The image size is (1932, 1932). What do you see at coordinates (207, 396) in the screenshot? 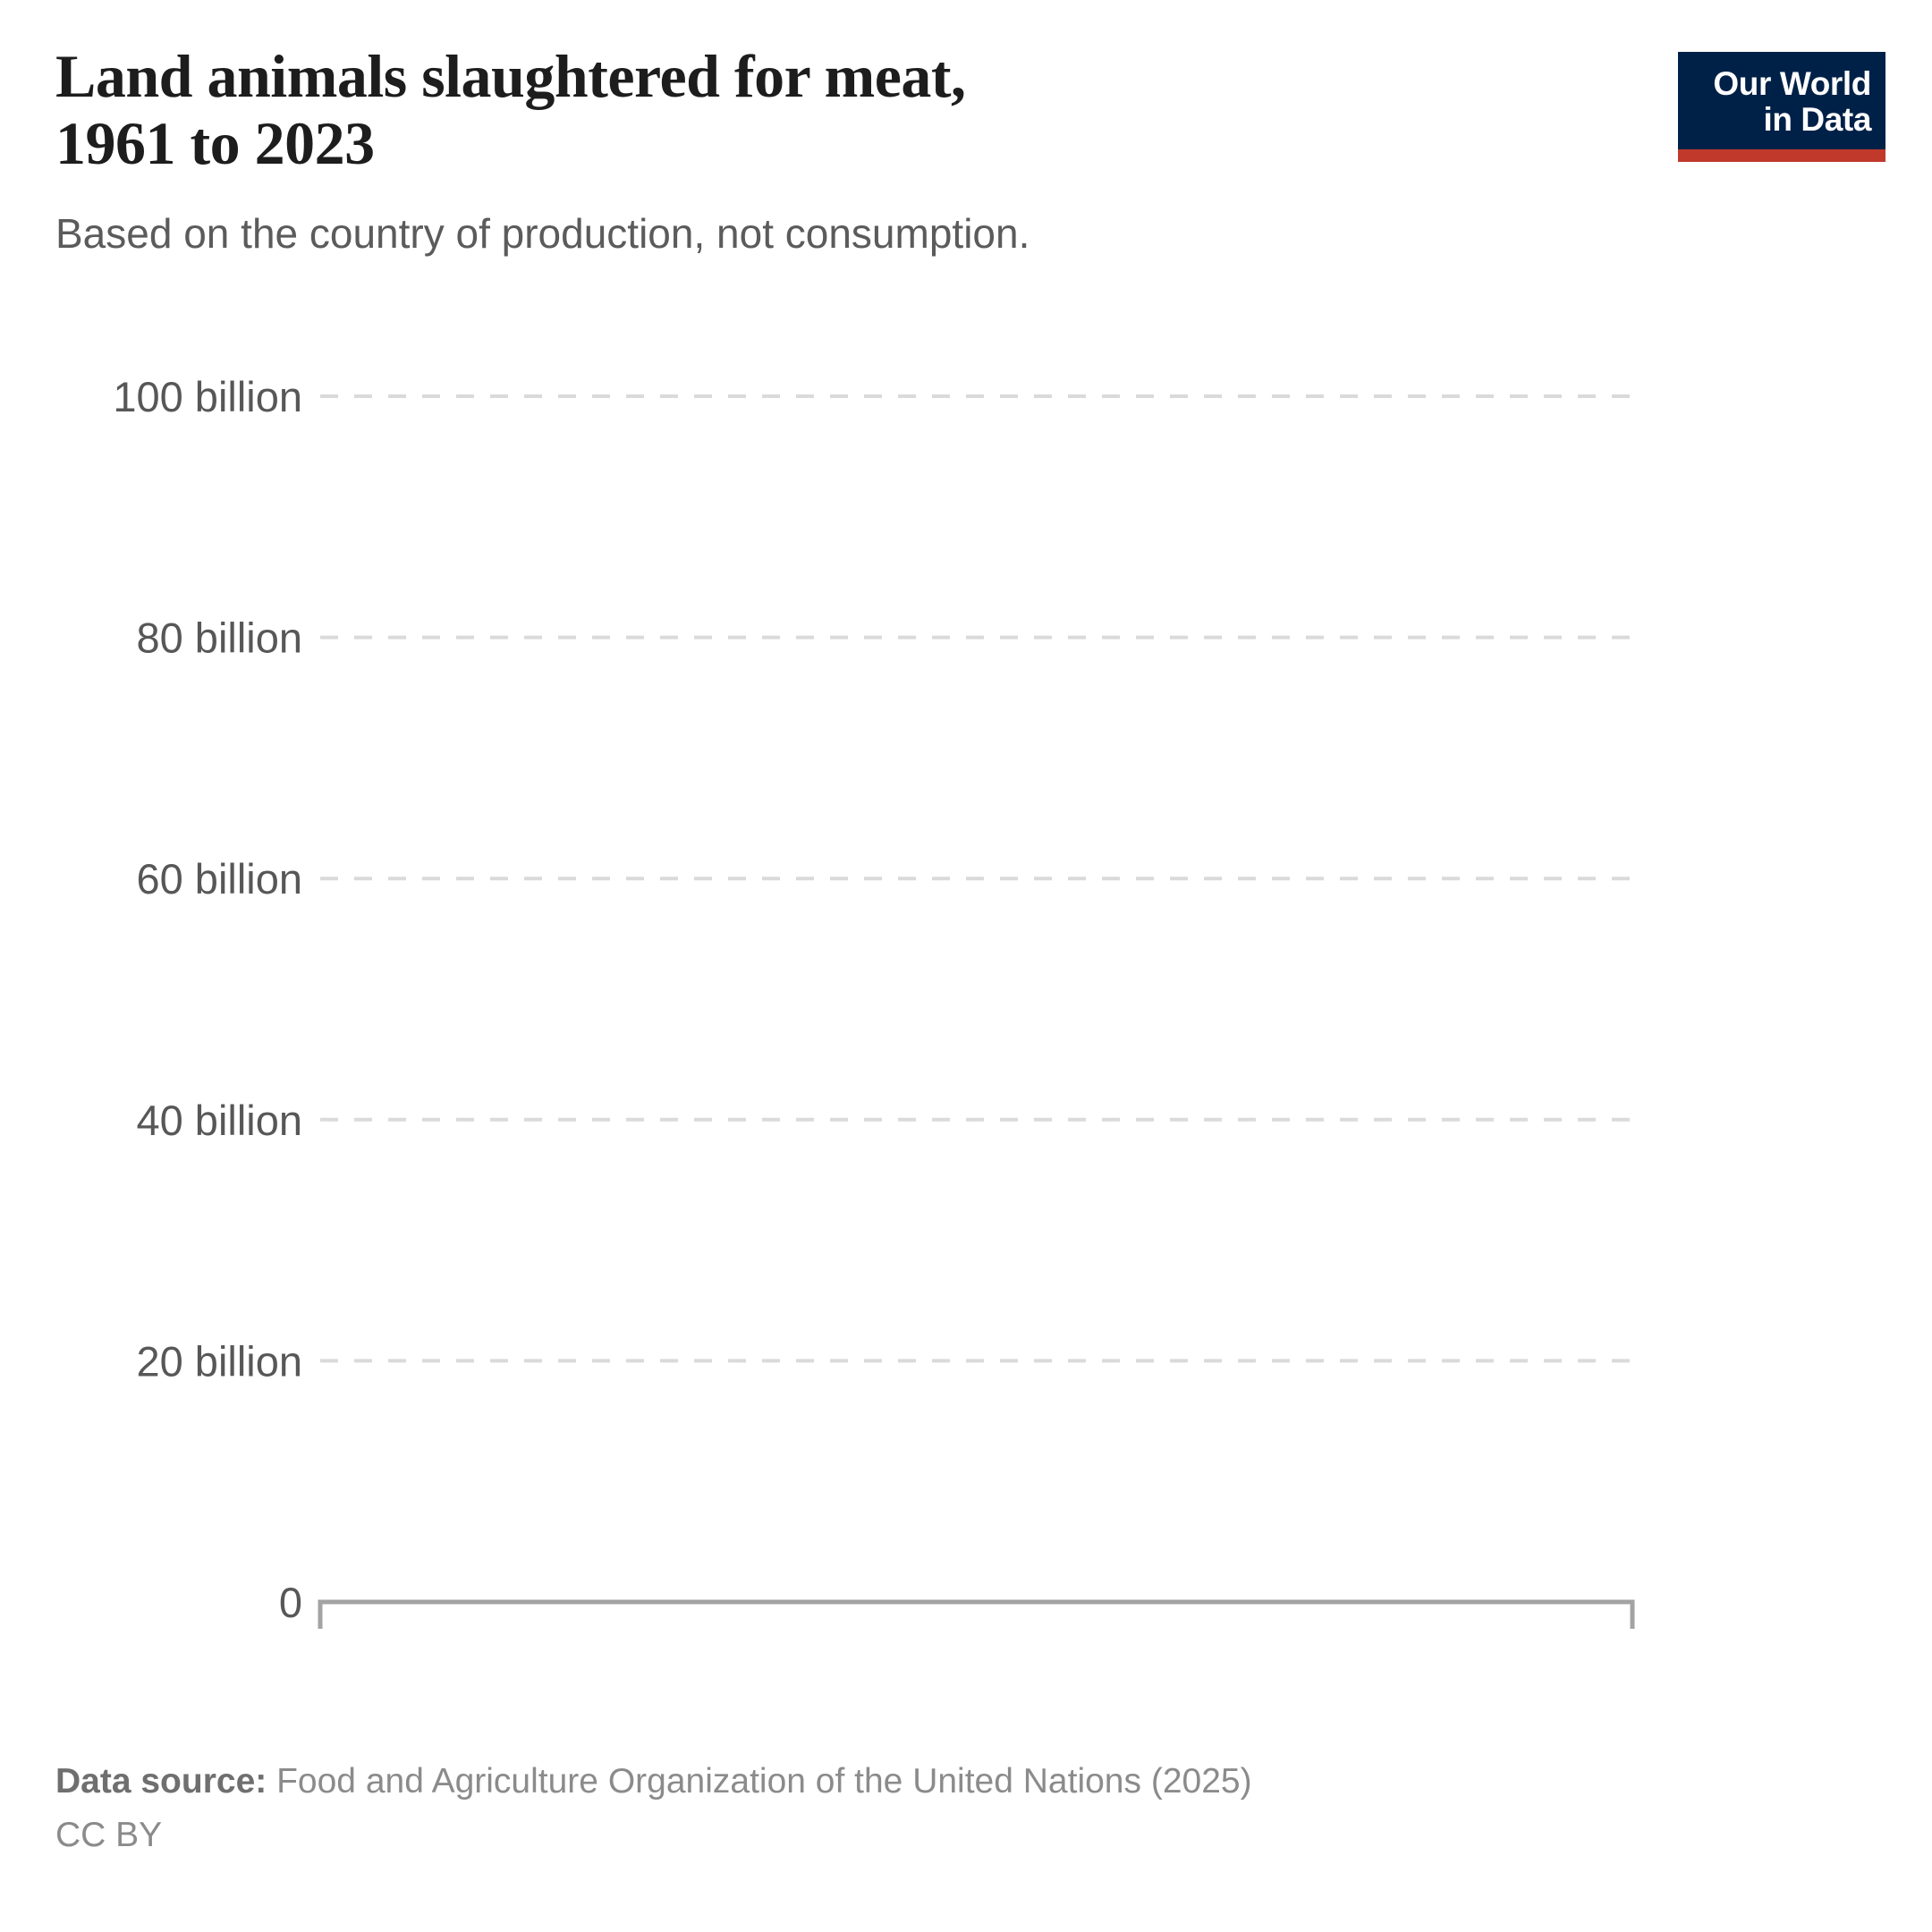
I see `y-axis-tick-label: 100 billion` at bounding box center [207, 396].